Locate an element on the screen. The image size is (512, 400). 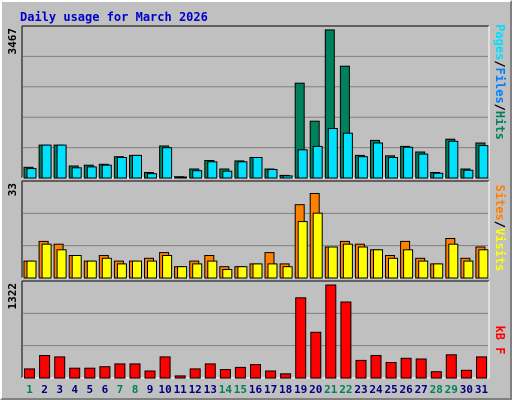
x-tick-label: 28 is located at coordinates (436, 389).